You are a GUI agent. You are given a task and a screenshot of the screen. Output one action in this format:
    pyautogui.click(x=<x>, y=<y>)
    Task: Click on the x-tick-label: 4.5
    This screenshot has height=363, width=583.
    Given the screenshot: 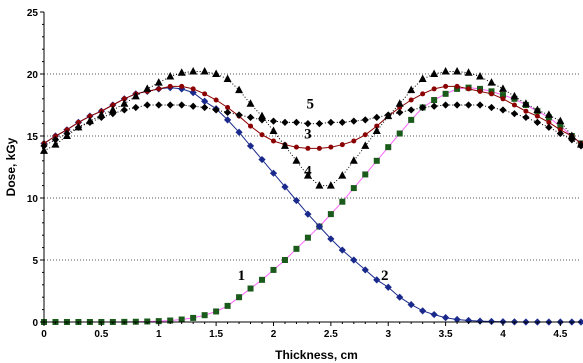 What is the action you would take?
    pyautogui.click(x=560, y=334)
    